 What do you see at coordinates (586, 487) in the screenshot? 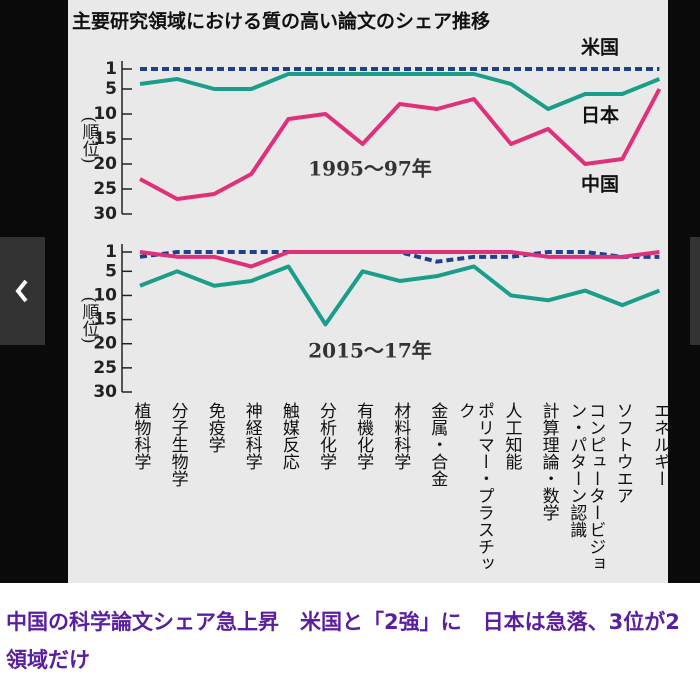
I see `x-tick-label: コンピュータービジョン・パターン認識` at bounding box center [586, 487].